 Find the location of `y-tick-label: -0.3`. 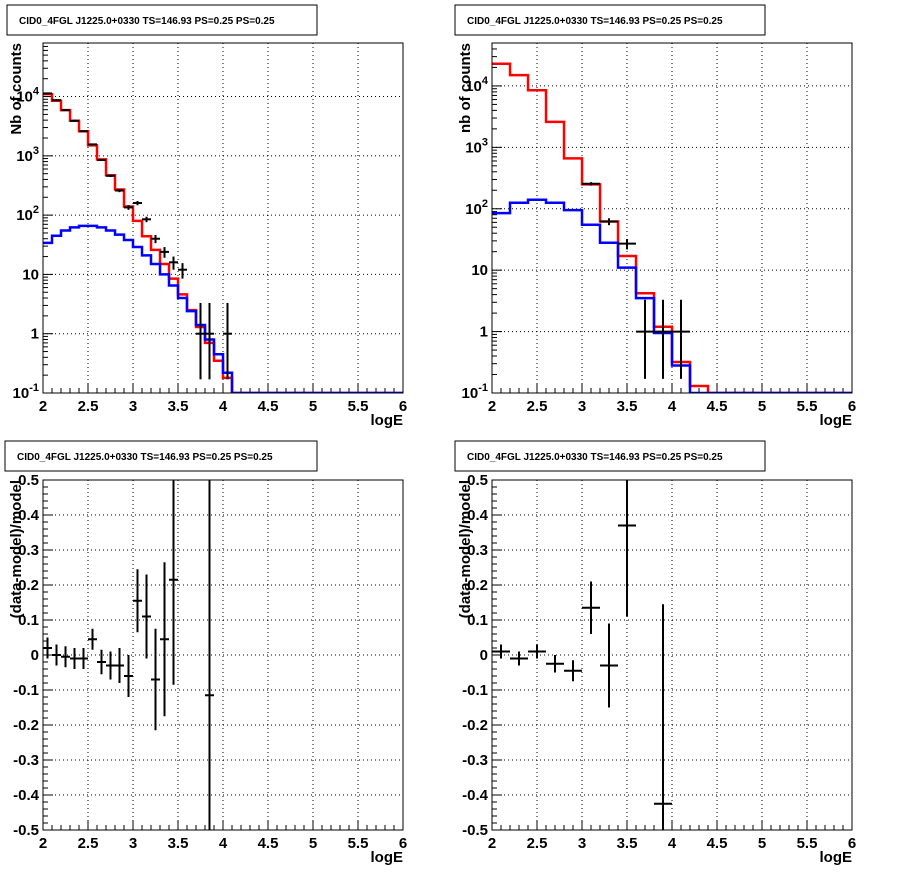

y-tick-label: -0.3 is located at coordinates (26, 760).